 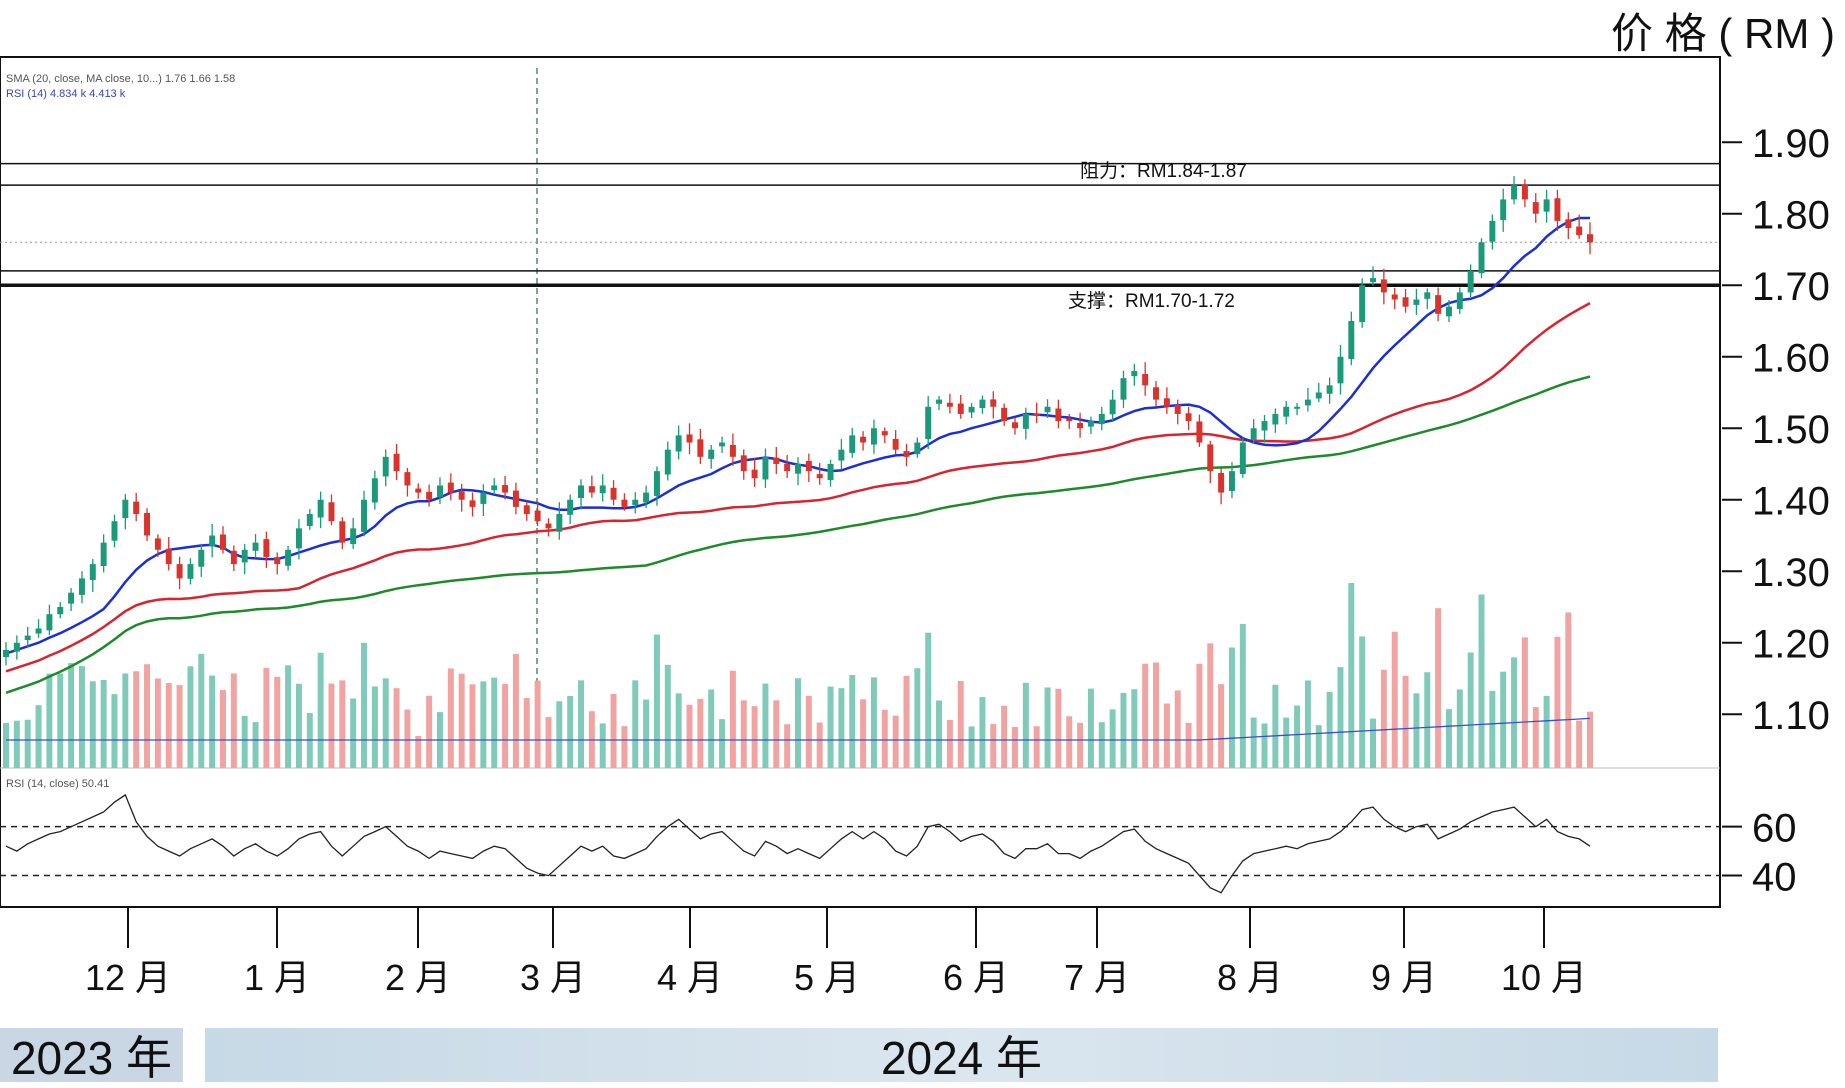 What do you see at coordinates (1151, 301) in the screenshot?
I see `support-label: 支撑：RM1.70-1.72` at bounding box center [1151, 301].